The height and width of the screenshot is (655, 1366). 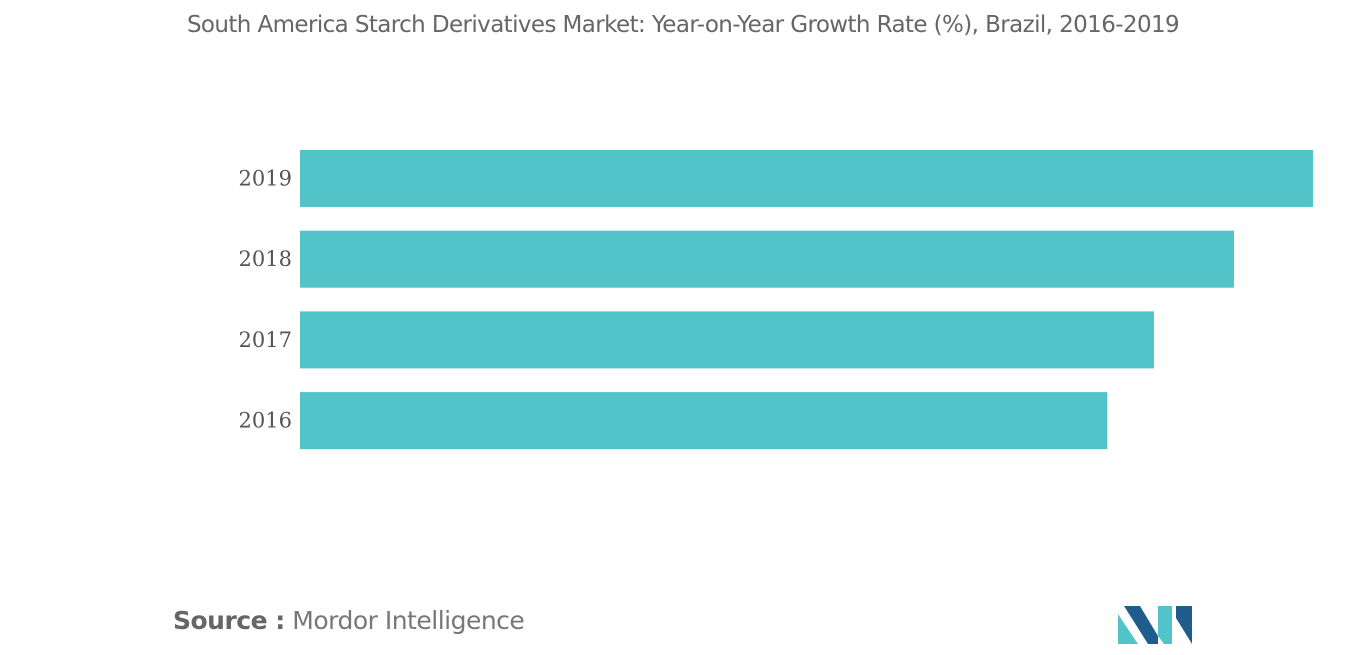 What do you see at coordinates (767, 259) in the screenshot?
I see `bar-2018` at bounding box center [767, 259].